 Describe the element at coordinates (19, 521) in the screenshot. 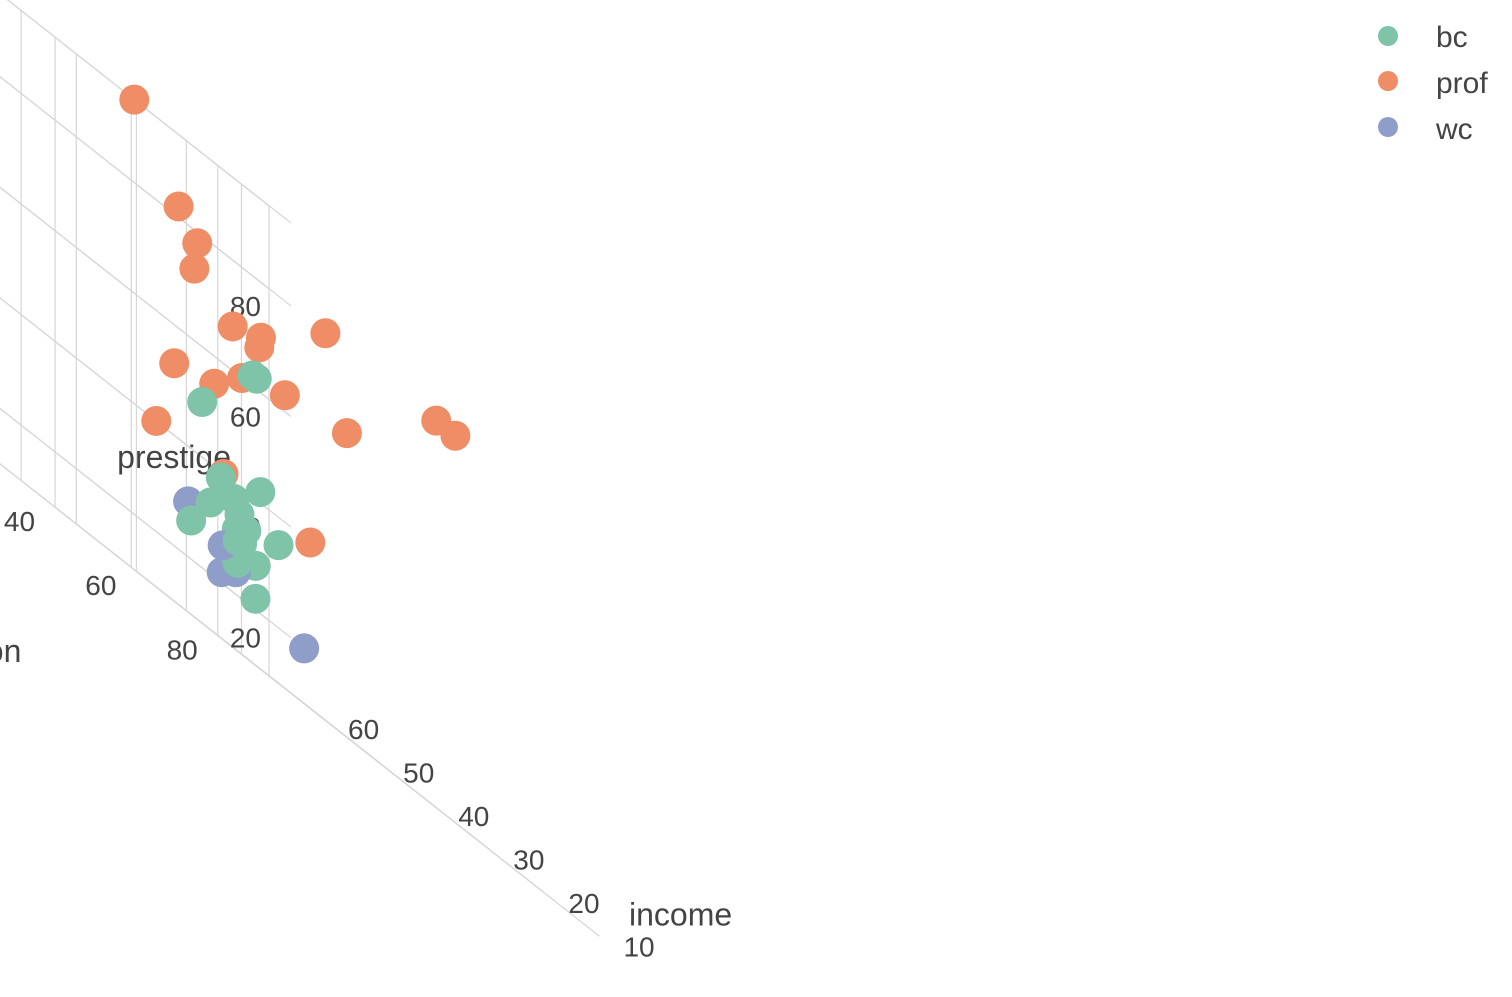

I see `tick-education-40: 40` at that location.